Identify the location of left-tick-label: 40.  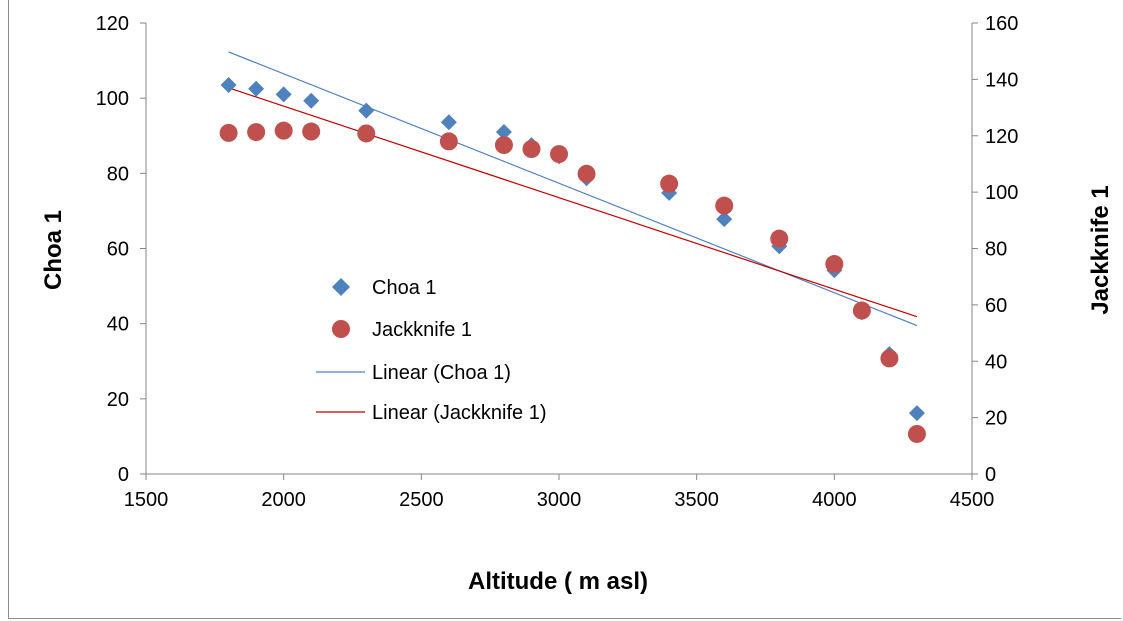
(118, 325).